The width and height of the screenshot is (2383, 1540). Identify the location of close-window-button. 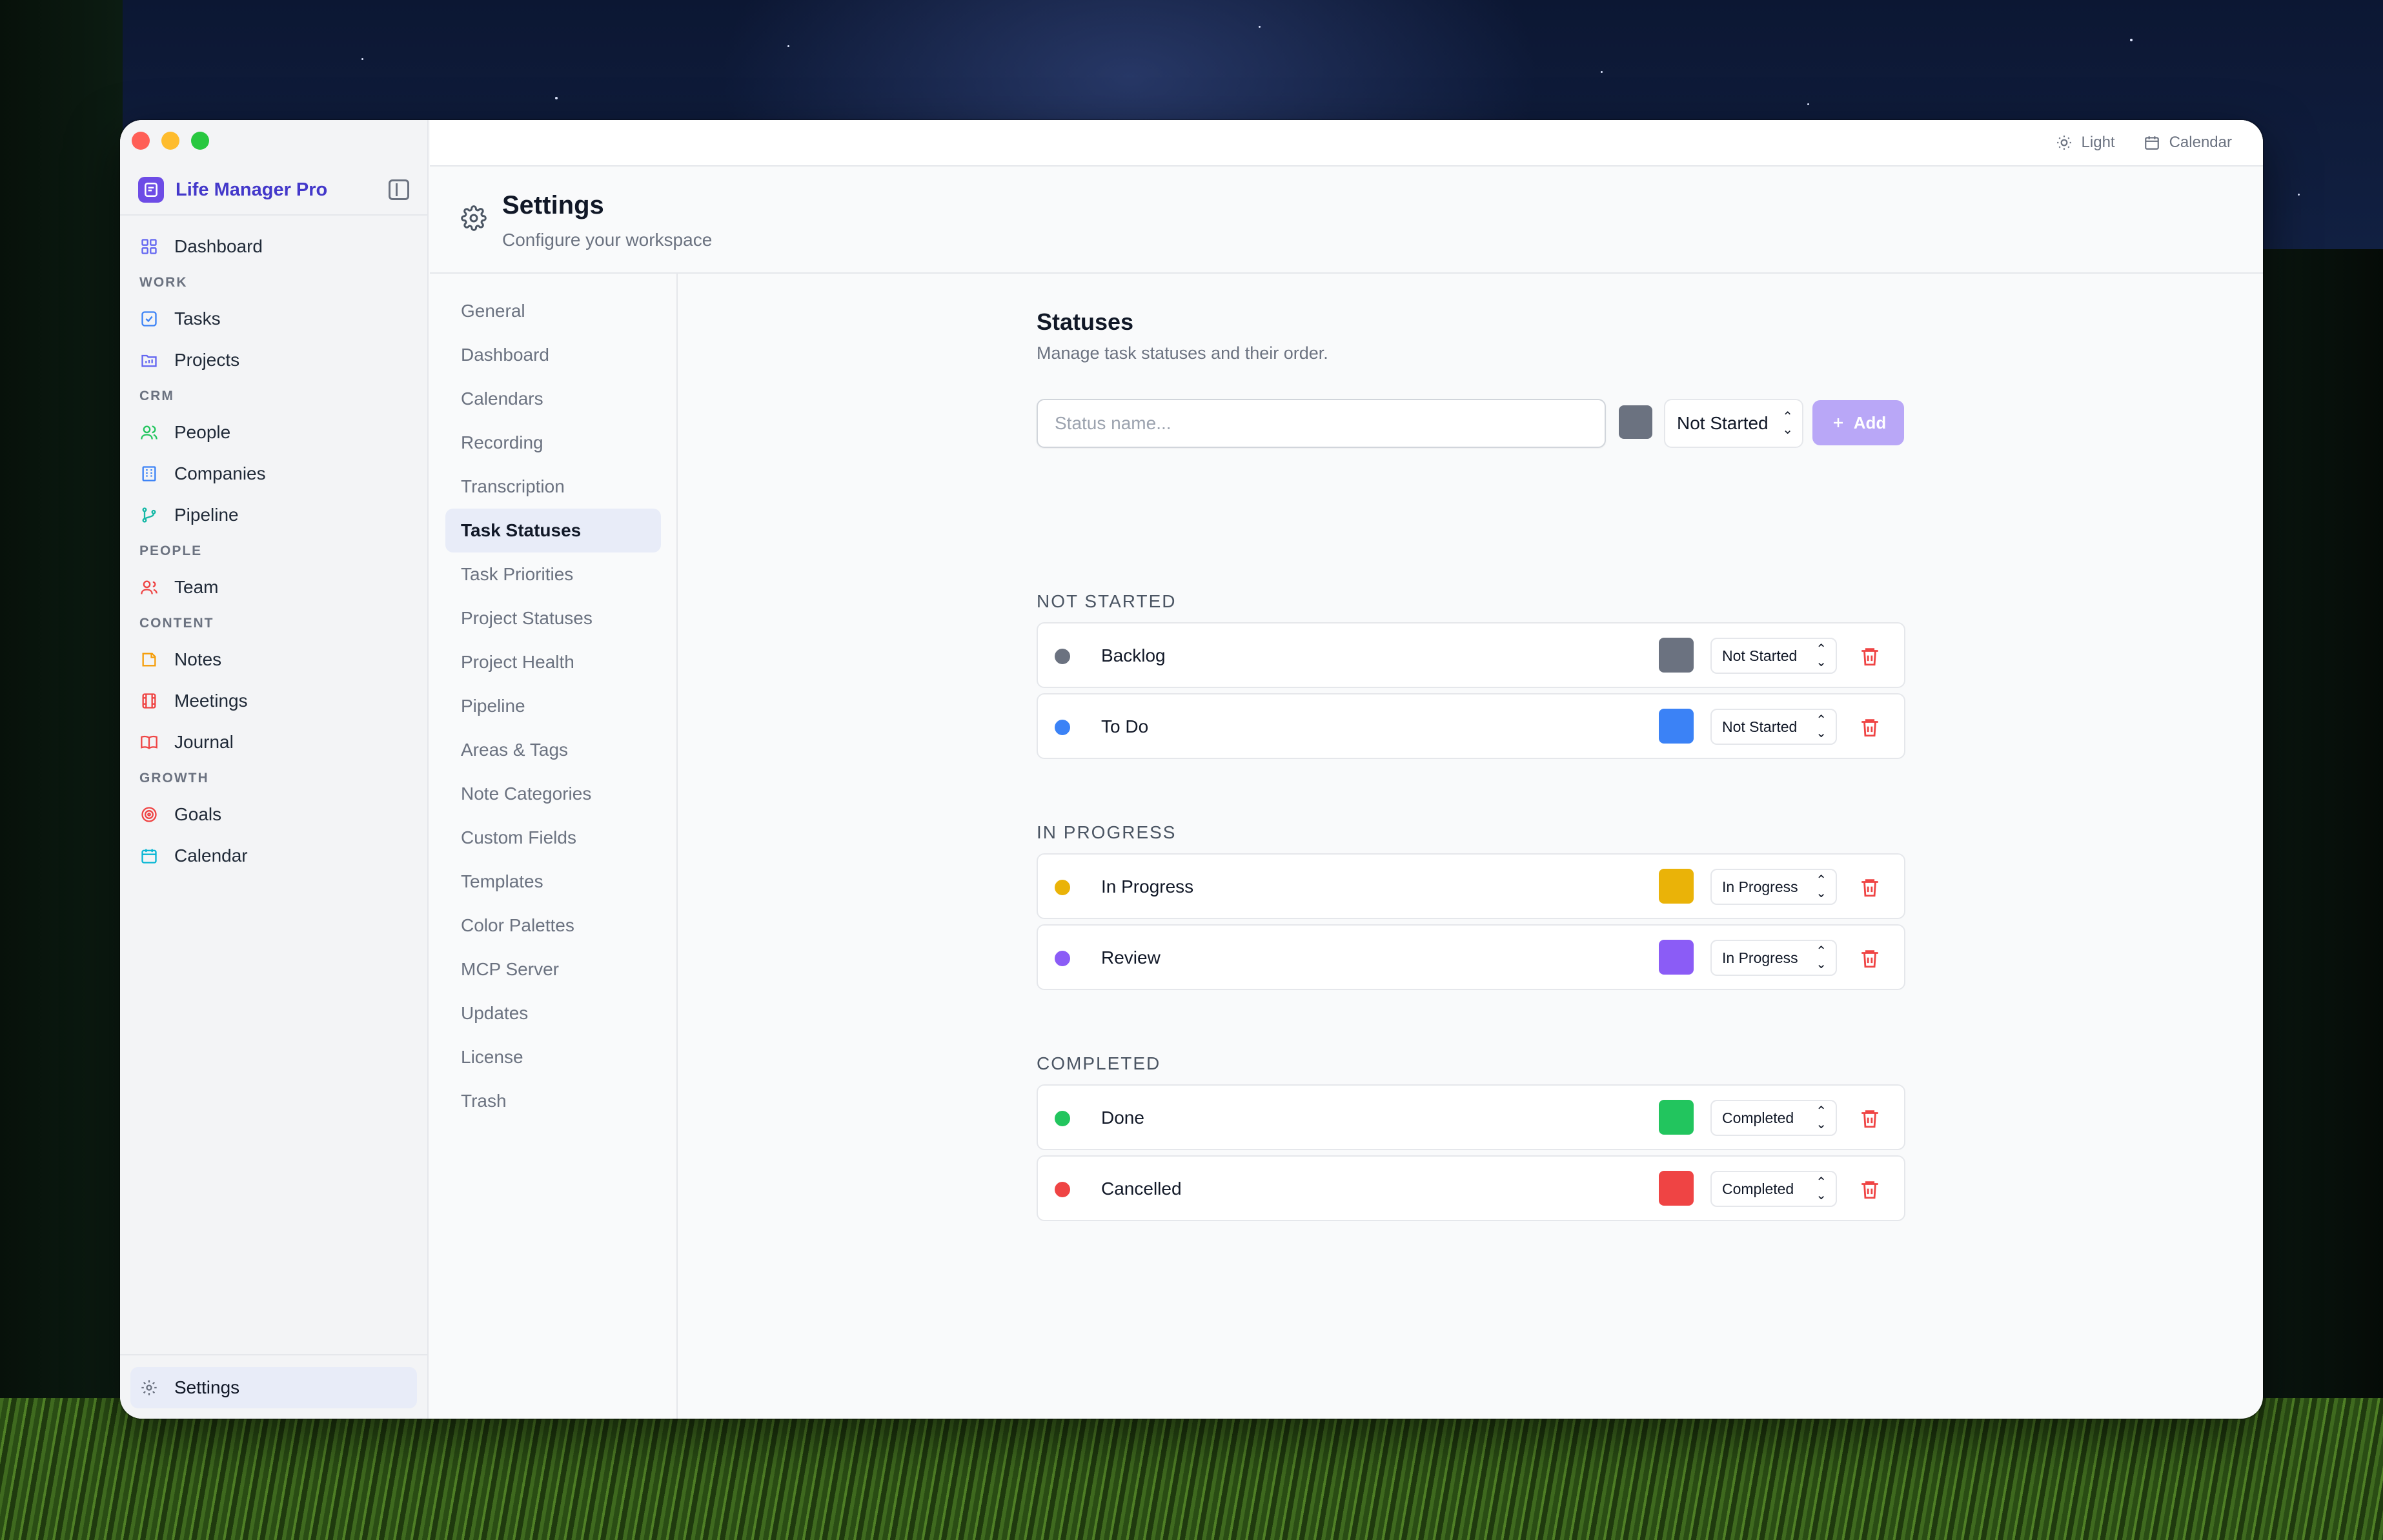
(141, 141).